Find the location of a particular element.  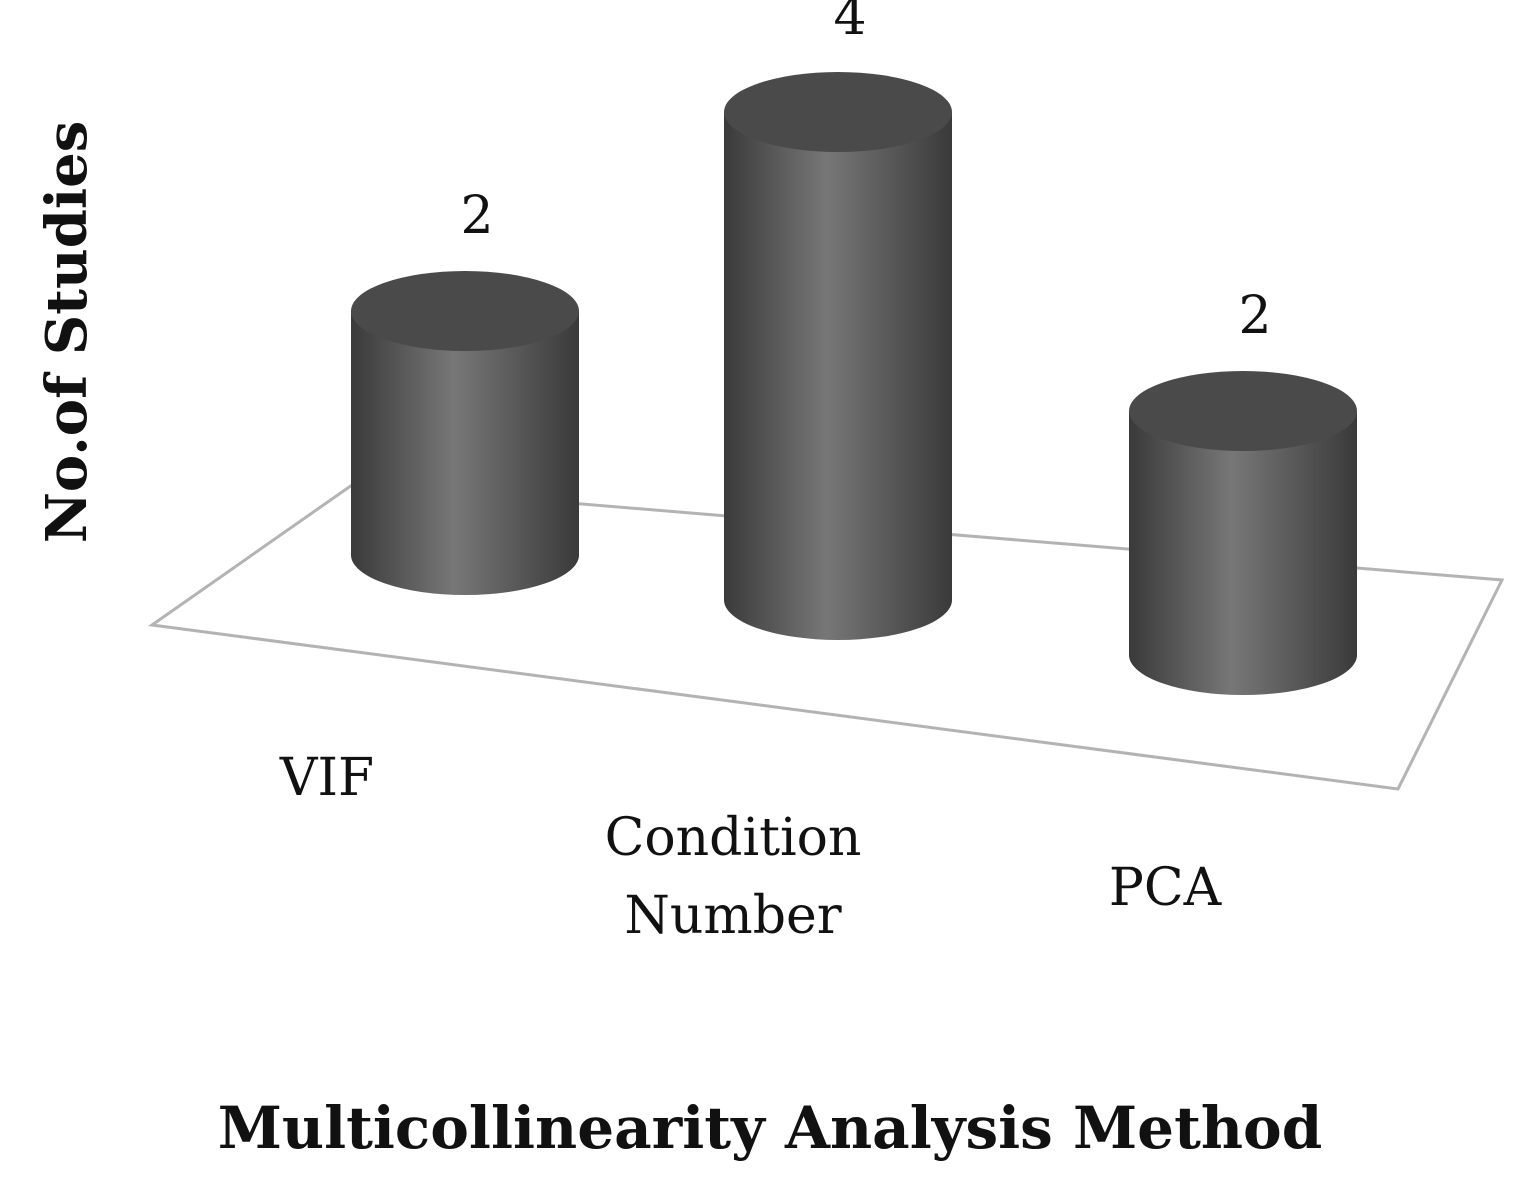

x-tick-label: Number is located at coordinates (732, 916).